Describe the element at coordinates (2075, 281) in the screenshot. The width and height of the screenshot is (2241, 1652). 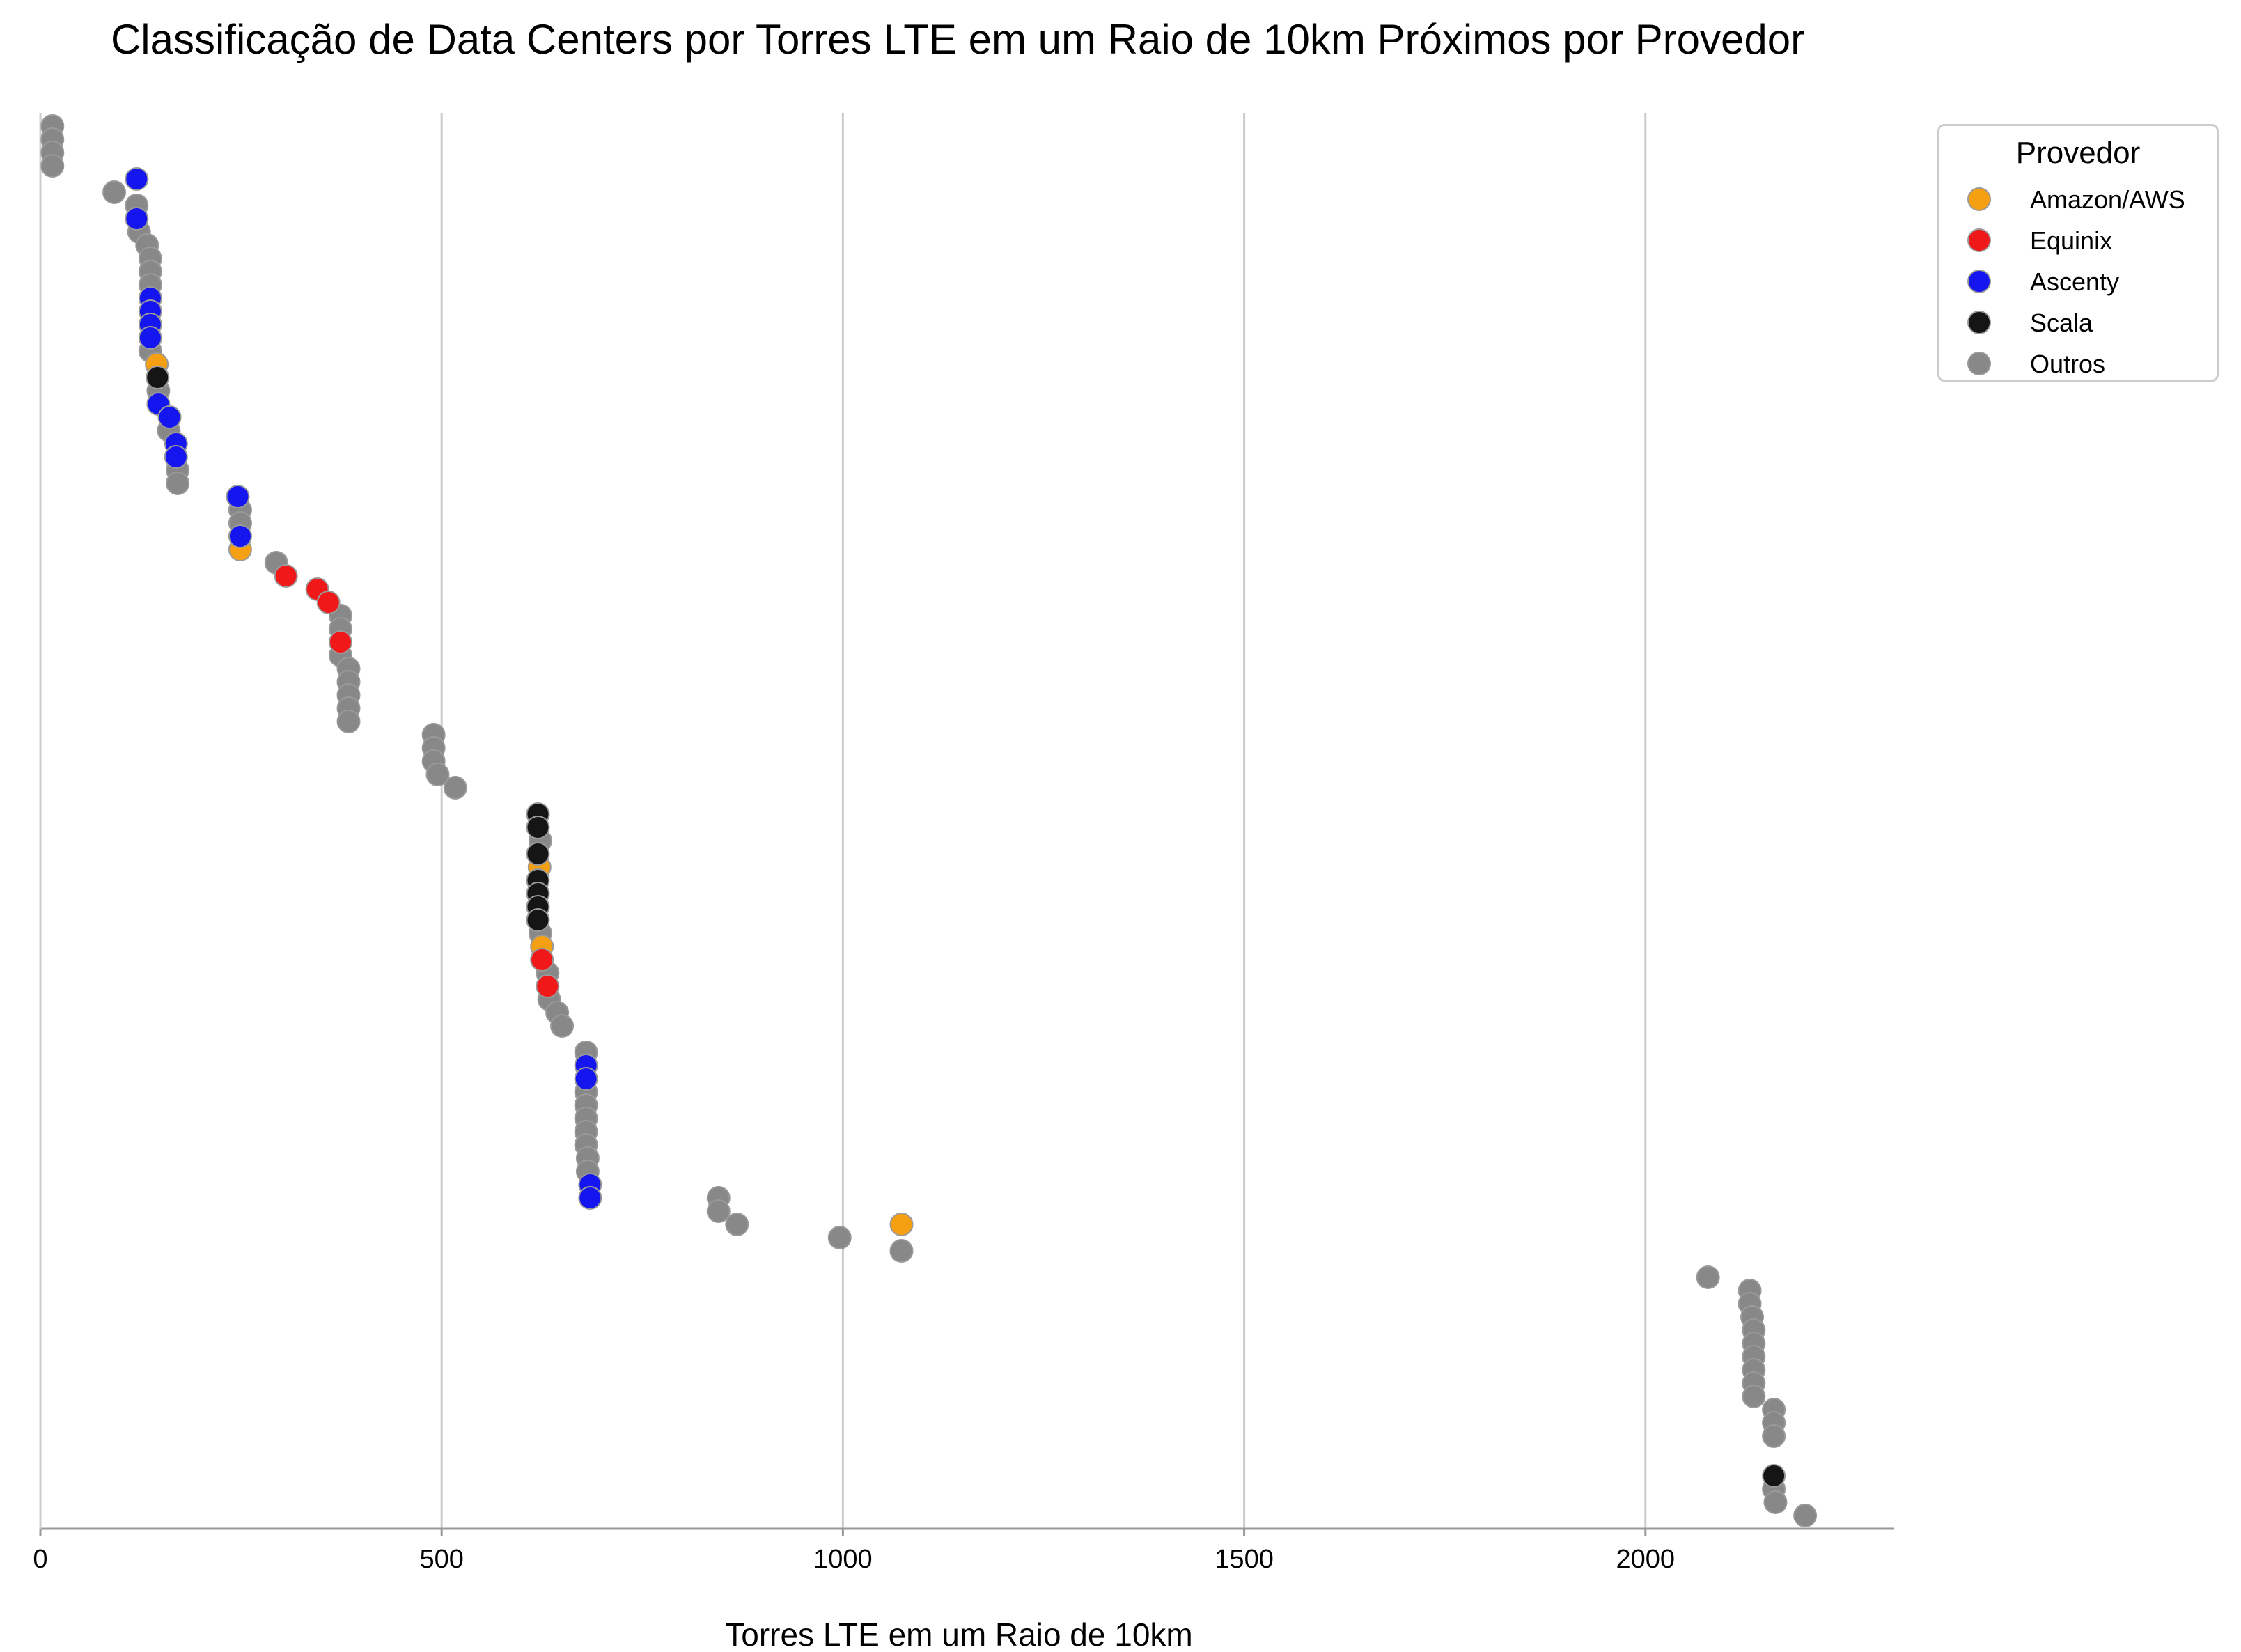
I see `legend-label-ascenty: Ascenty` at that location.